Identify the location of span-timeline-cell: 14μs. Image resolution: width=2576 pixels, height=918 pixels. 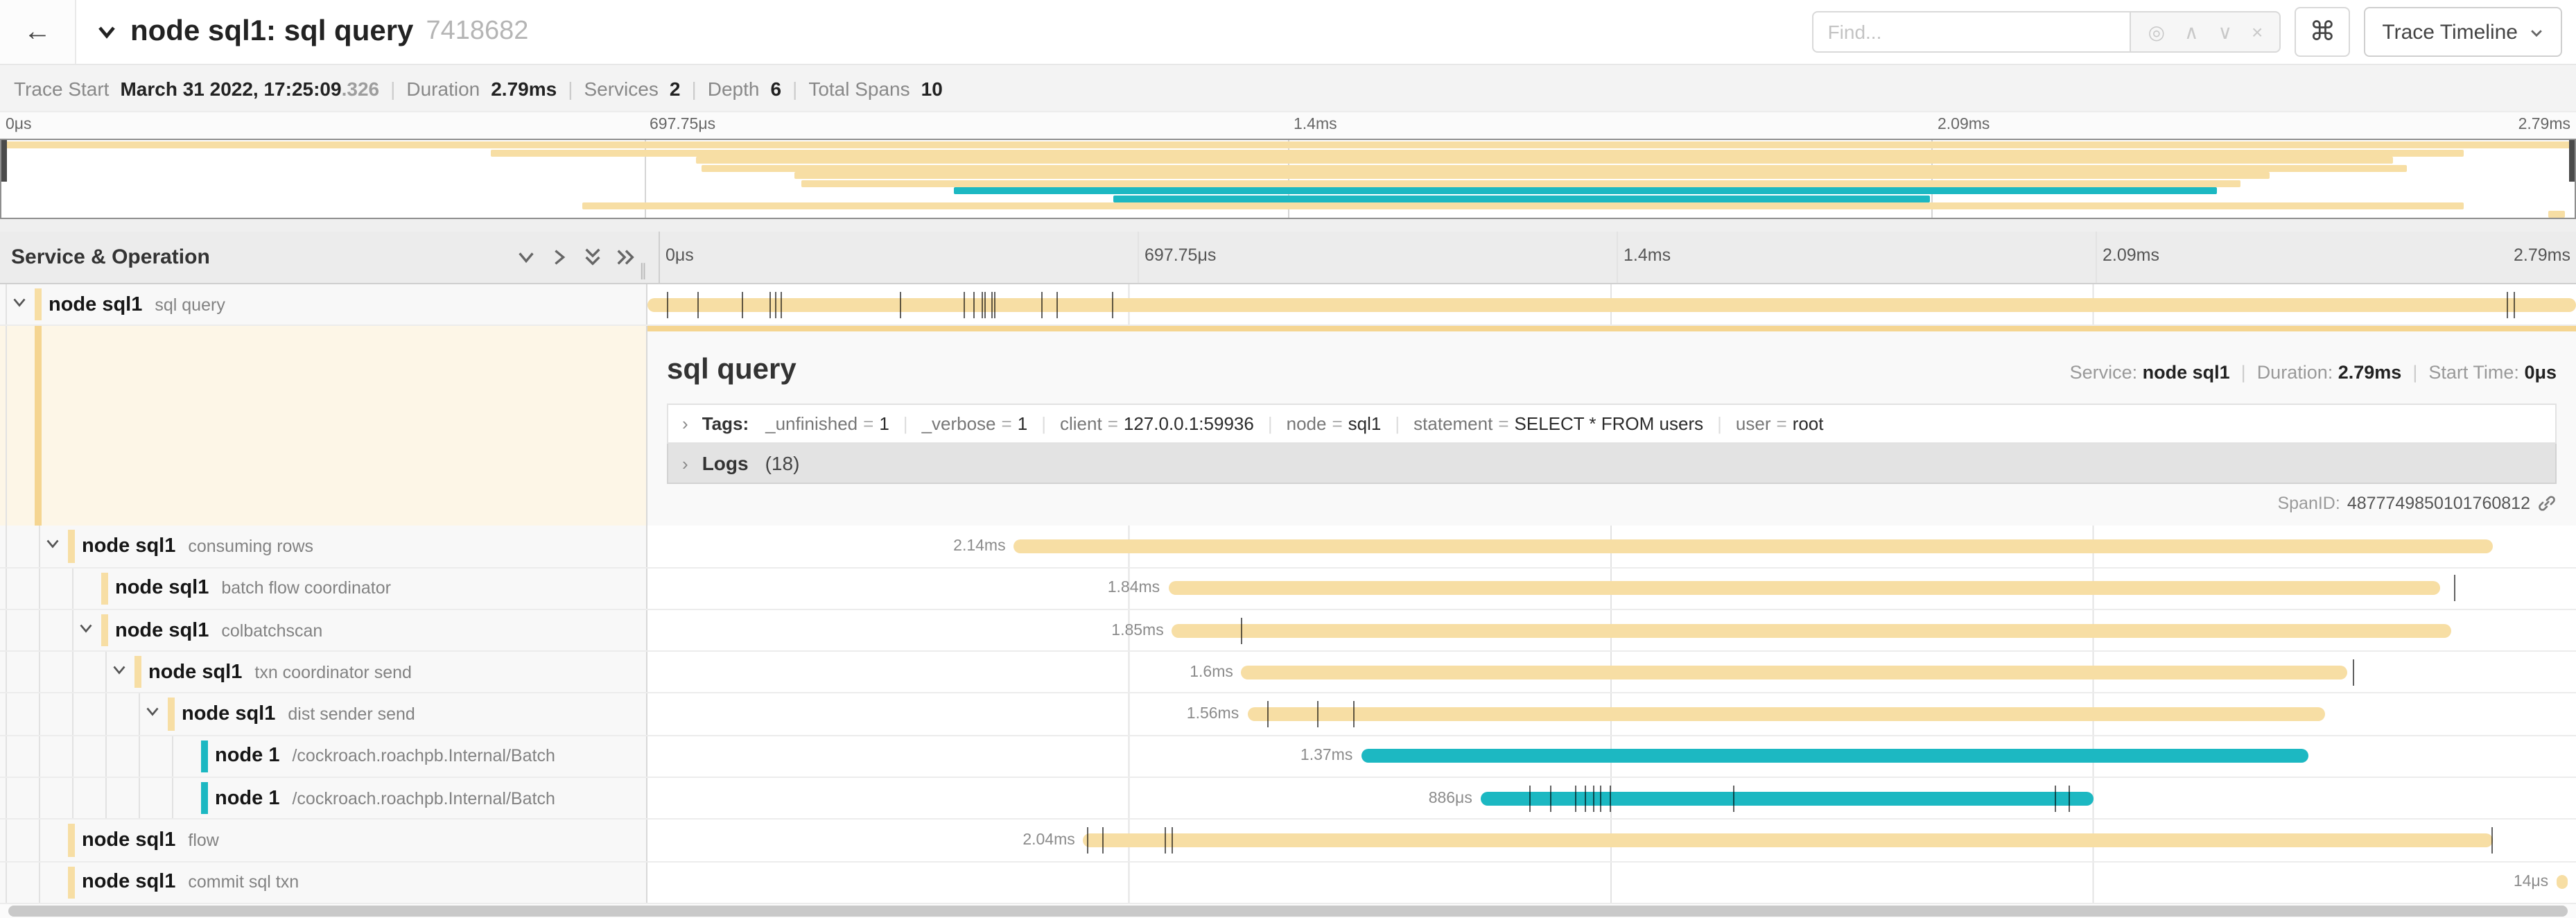
(1611, 883).